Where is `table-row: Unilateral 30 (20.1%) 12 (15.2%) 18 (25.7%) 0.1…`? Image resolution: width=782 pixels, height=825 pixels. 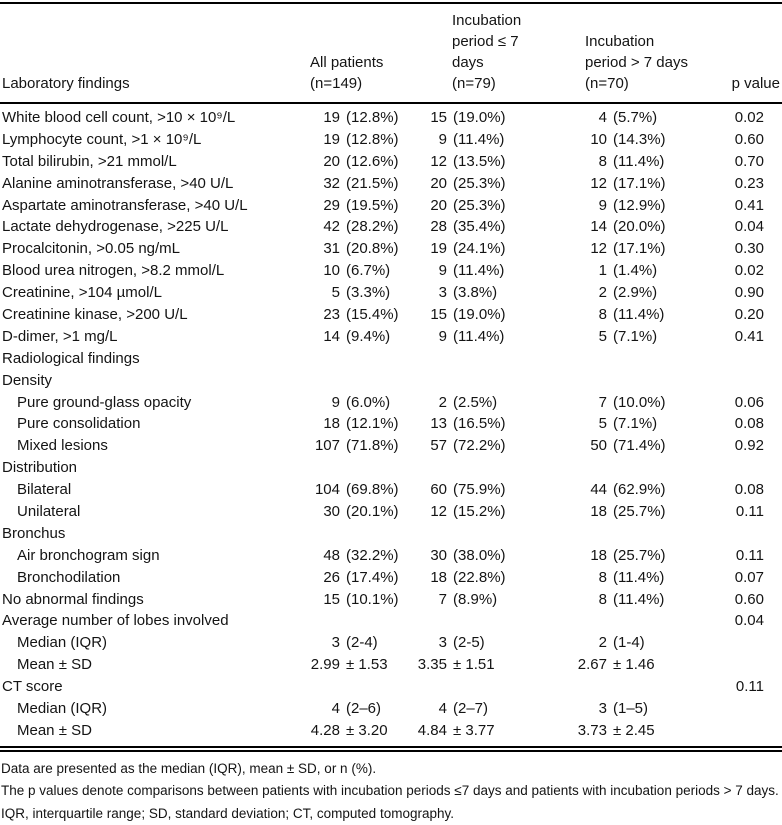 table-row: Unilateral 30 (20.1%) 12 (15.2%) 18 (25.7%) 0.1… is located at coordinates (391, 512).